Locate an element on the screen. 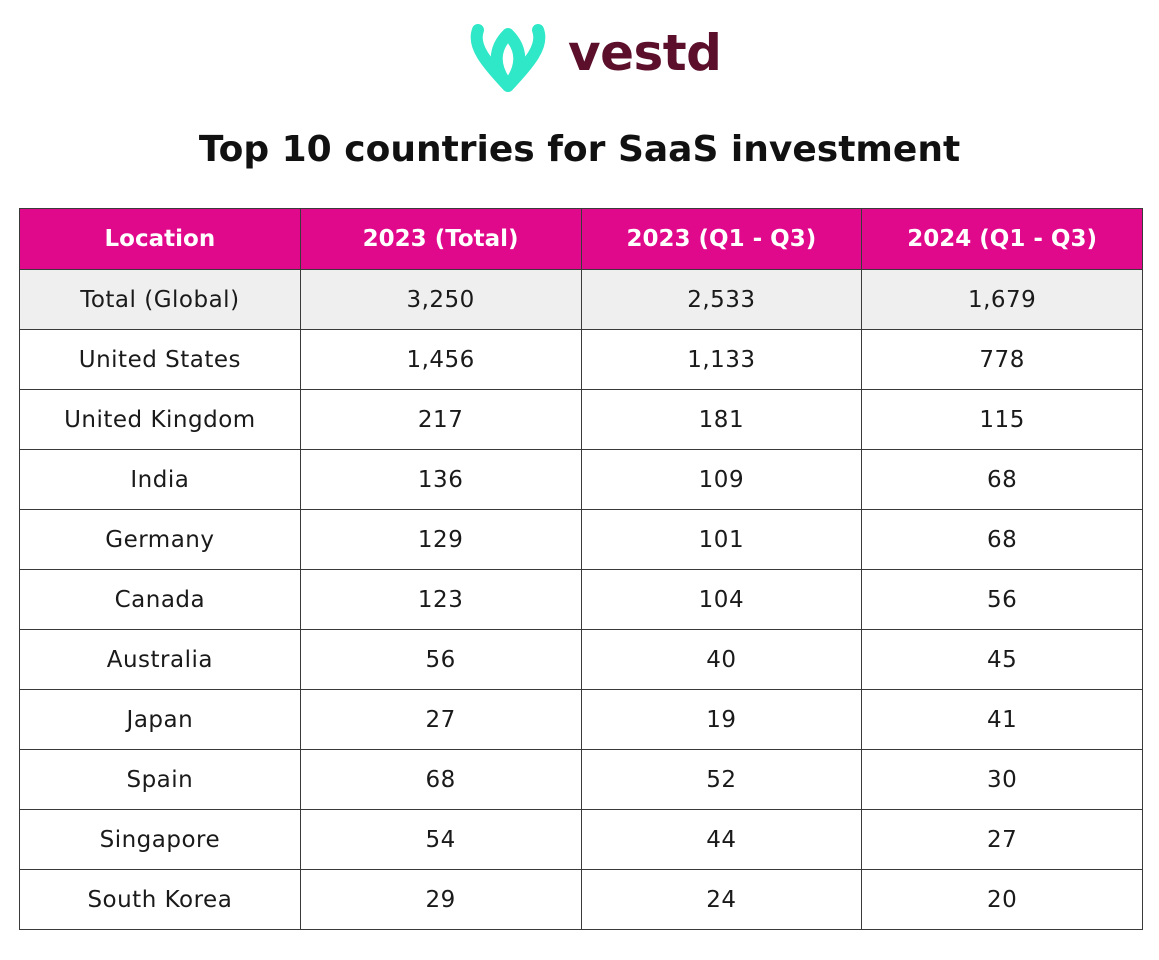 The height and width of the screenshot is (960, 1159). cell-2023-total: 1,456 is located at coordinates (440, 359).